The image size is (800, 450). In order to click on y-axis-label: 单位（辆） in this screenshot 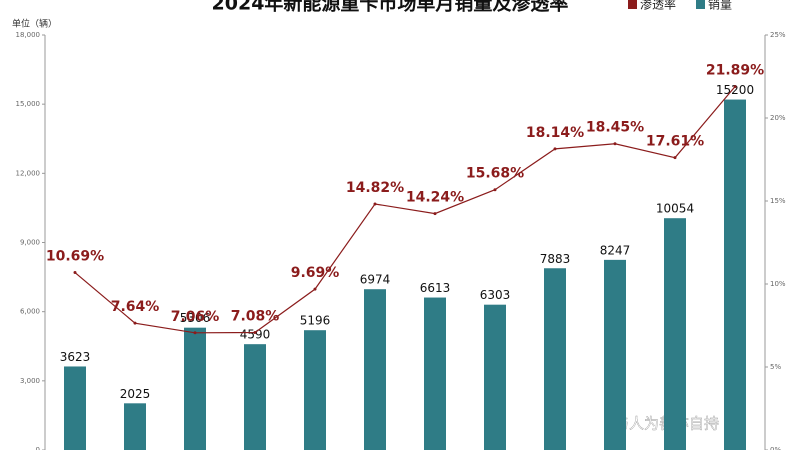, I will do `click(34, 24)`.